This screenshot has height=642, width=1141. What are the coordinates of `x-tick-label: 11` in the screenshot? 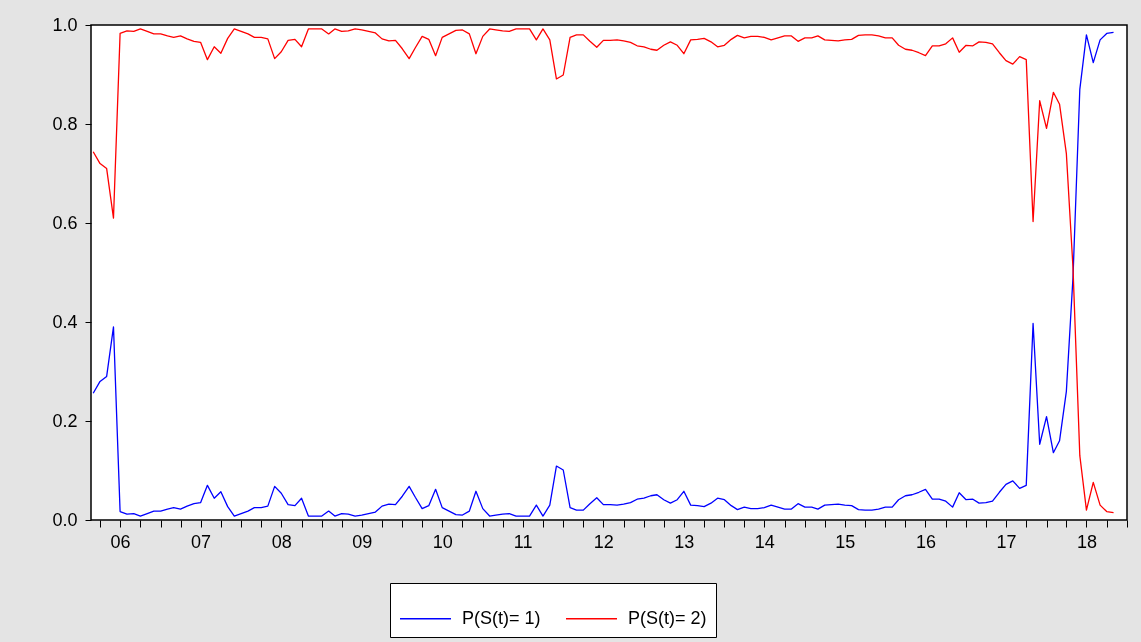 It's located at (523, 541).